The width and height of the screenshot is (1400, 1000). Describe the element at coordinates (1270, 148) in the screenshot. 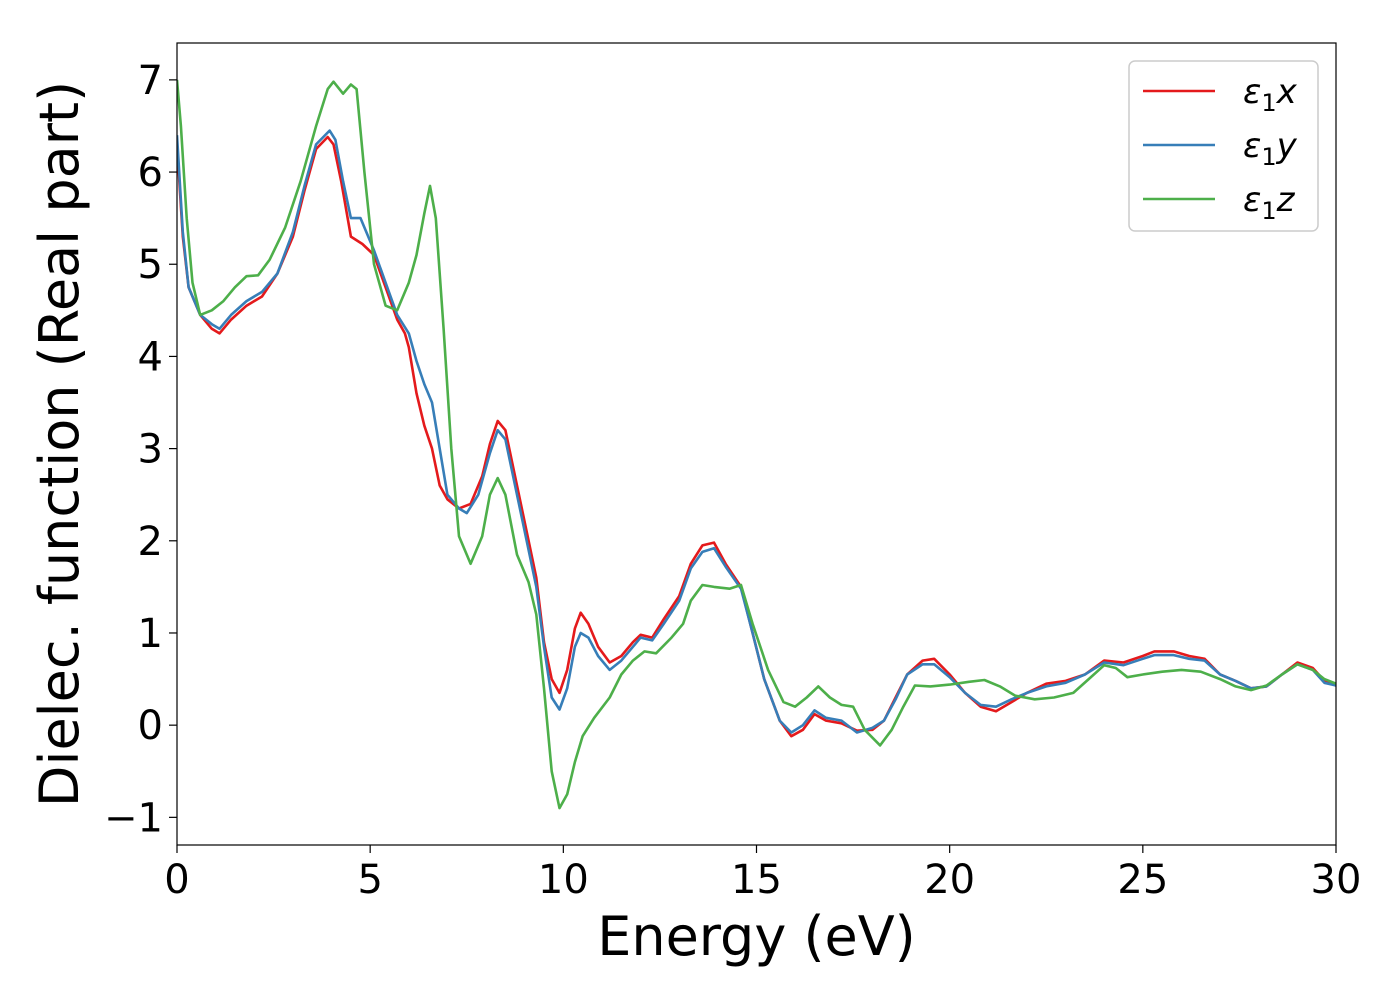

I see `legend-label-y: ε1y` at that location.